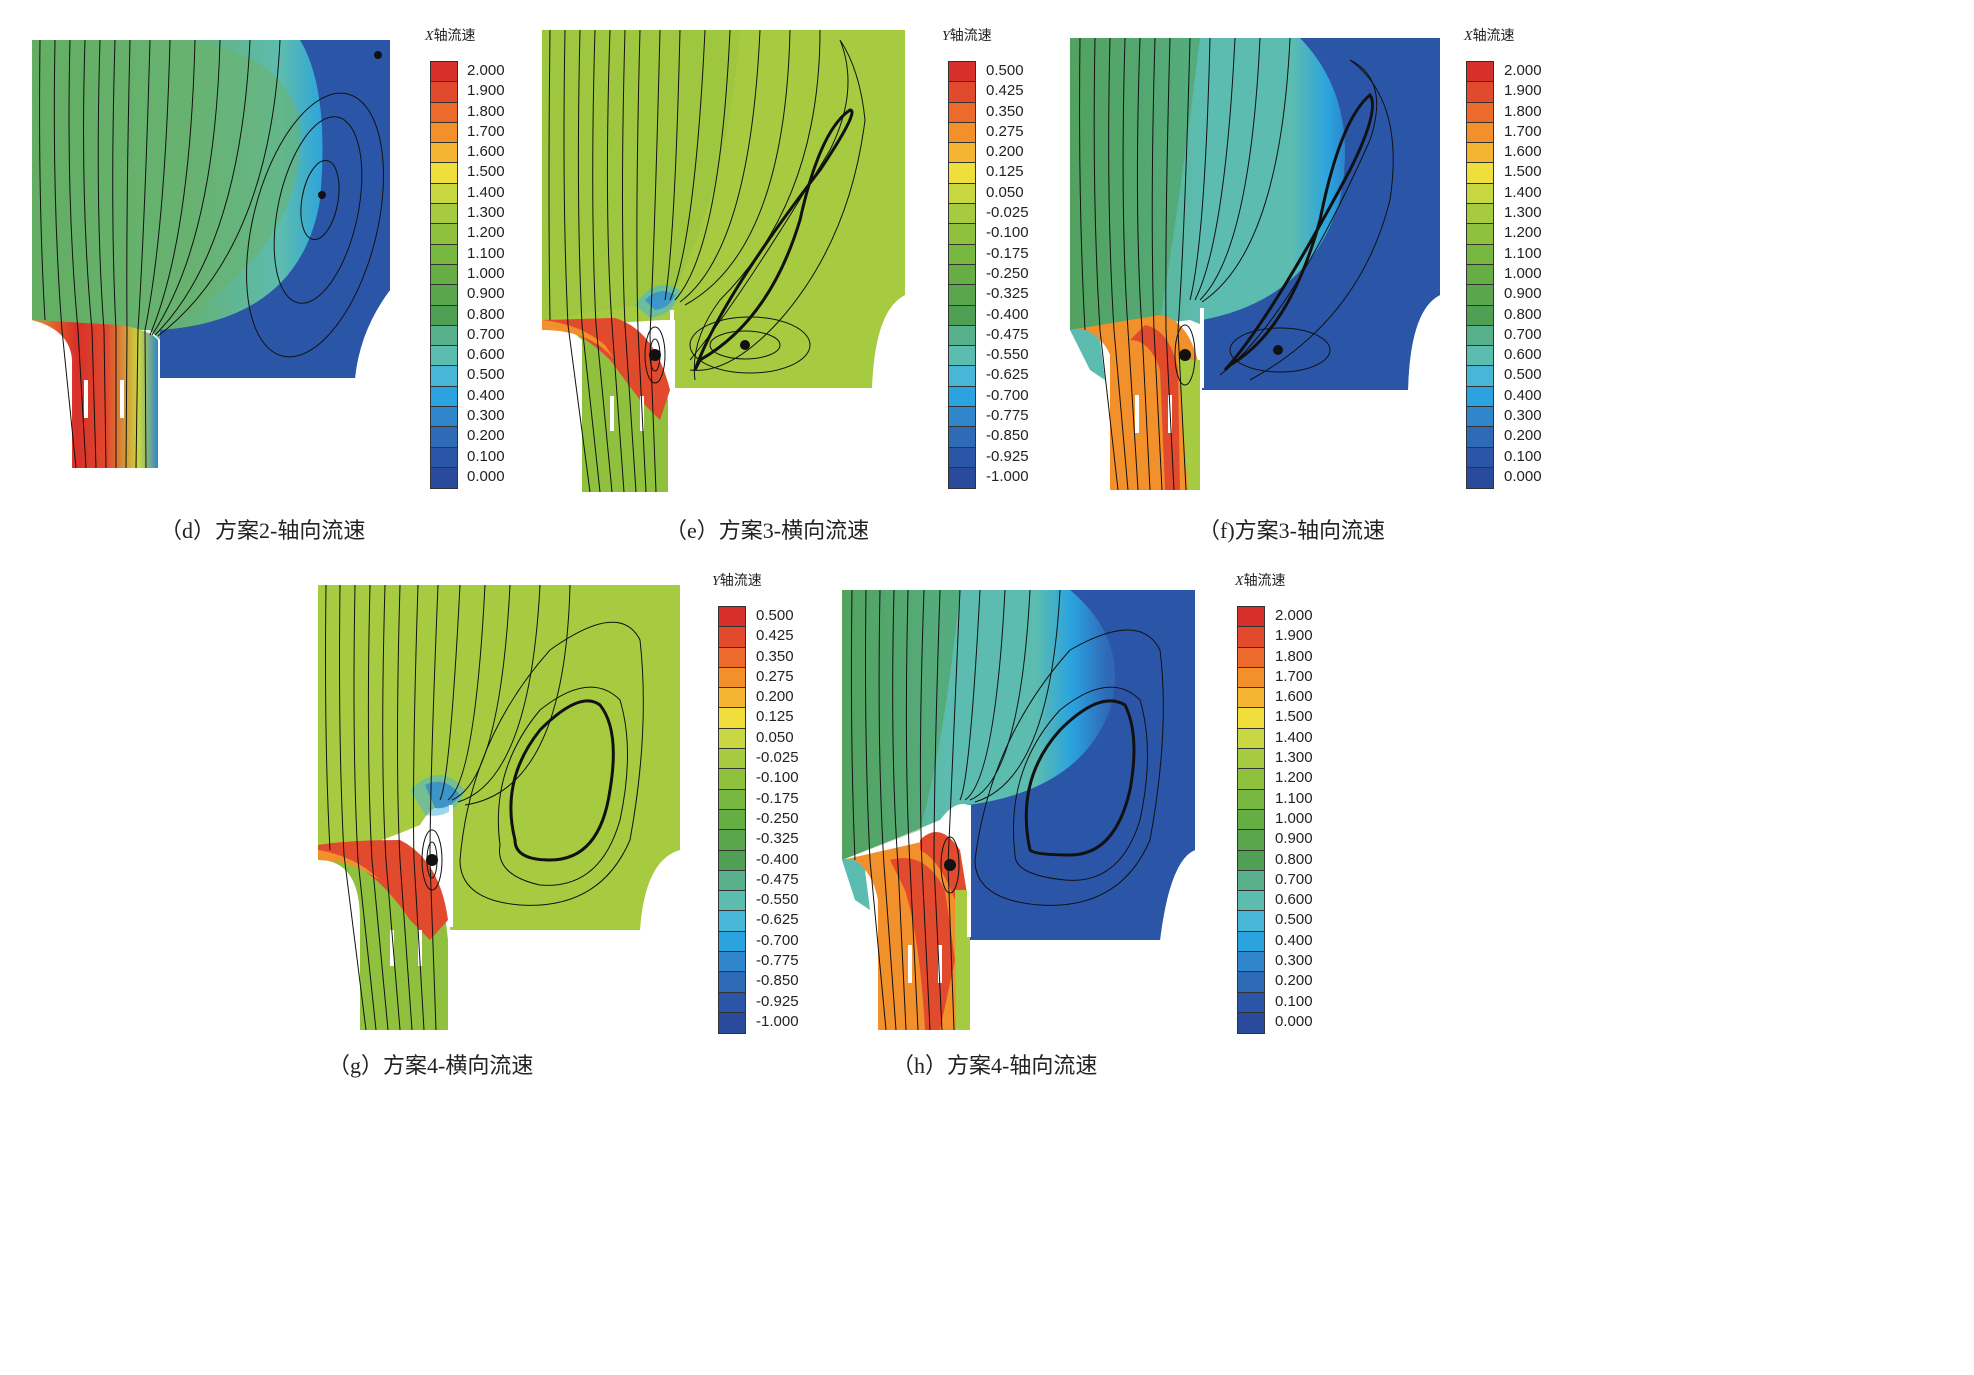 The width and height of the screenshot is (1974, 1375). I want to click on colorbar-tick-label: 0.400, so click(486, 395).